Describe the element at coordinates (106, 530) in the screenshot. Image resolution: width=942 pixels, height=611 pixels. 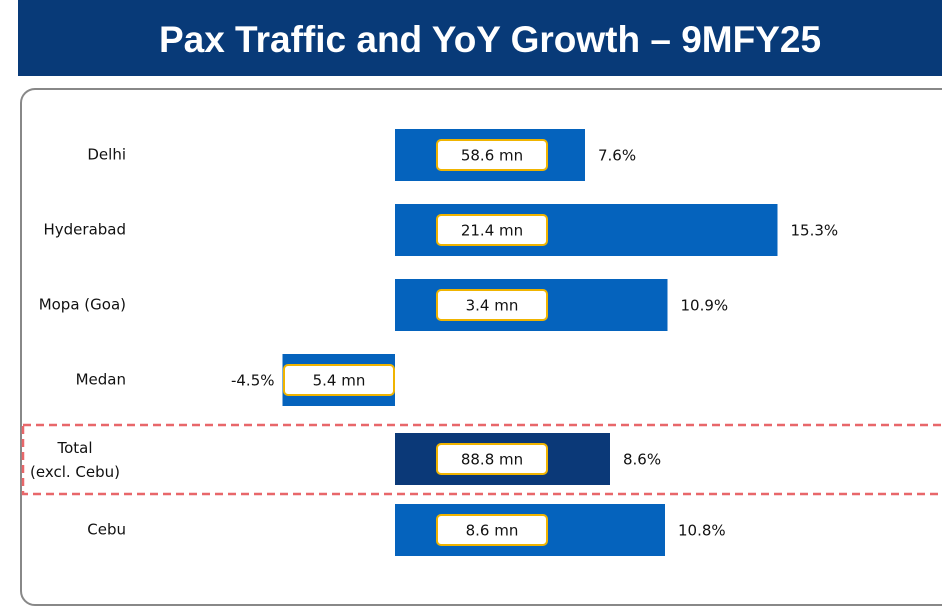
I see `category-label: Cebu` at that location.